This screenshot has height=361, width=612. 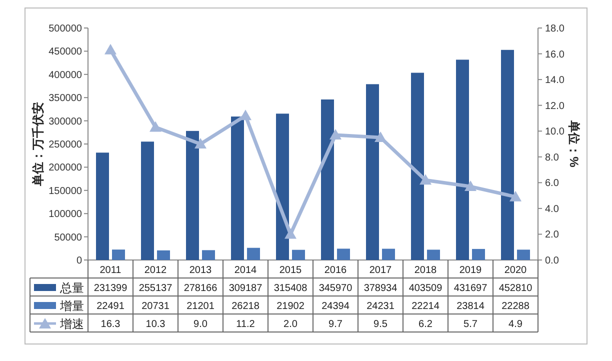 What do you see at coordinates (515, 288) in the screenshot?
I see `data-label: 452810` at bounding box center [515, 288].